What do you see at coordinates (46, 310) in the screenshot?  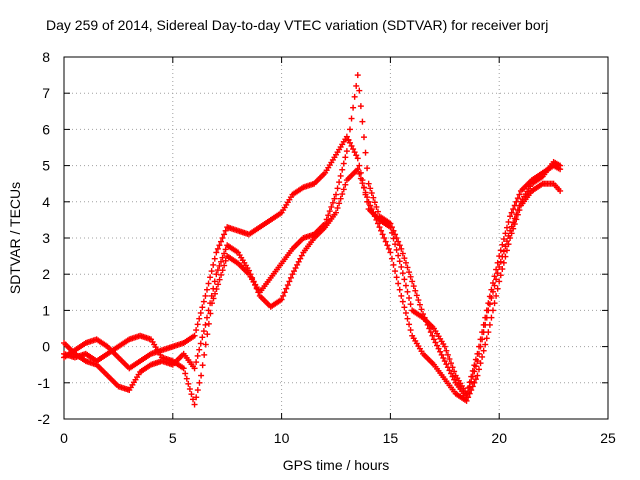 I see `y-tick-label: 1` at bounding box center [46, 310].